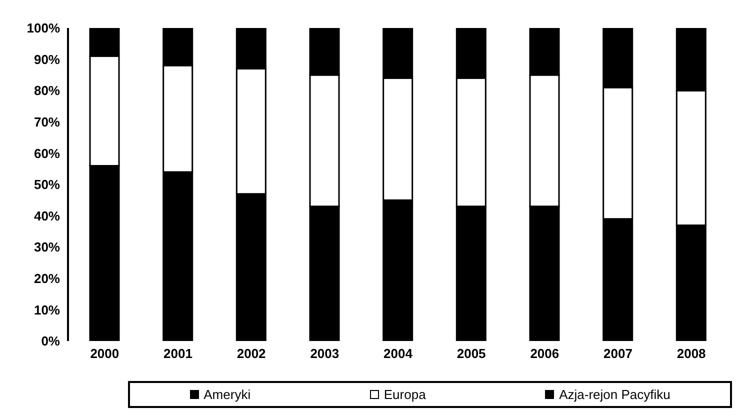 The width and height of the screenshot is (747, 418). What do you see at coordinates (251, 354) in the screenshot?
I see `x-tick-label: 2002` at bounding box center [251, 354].